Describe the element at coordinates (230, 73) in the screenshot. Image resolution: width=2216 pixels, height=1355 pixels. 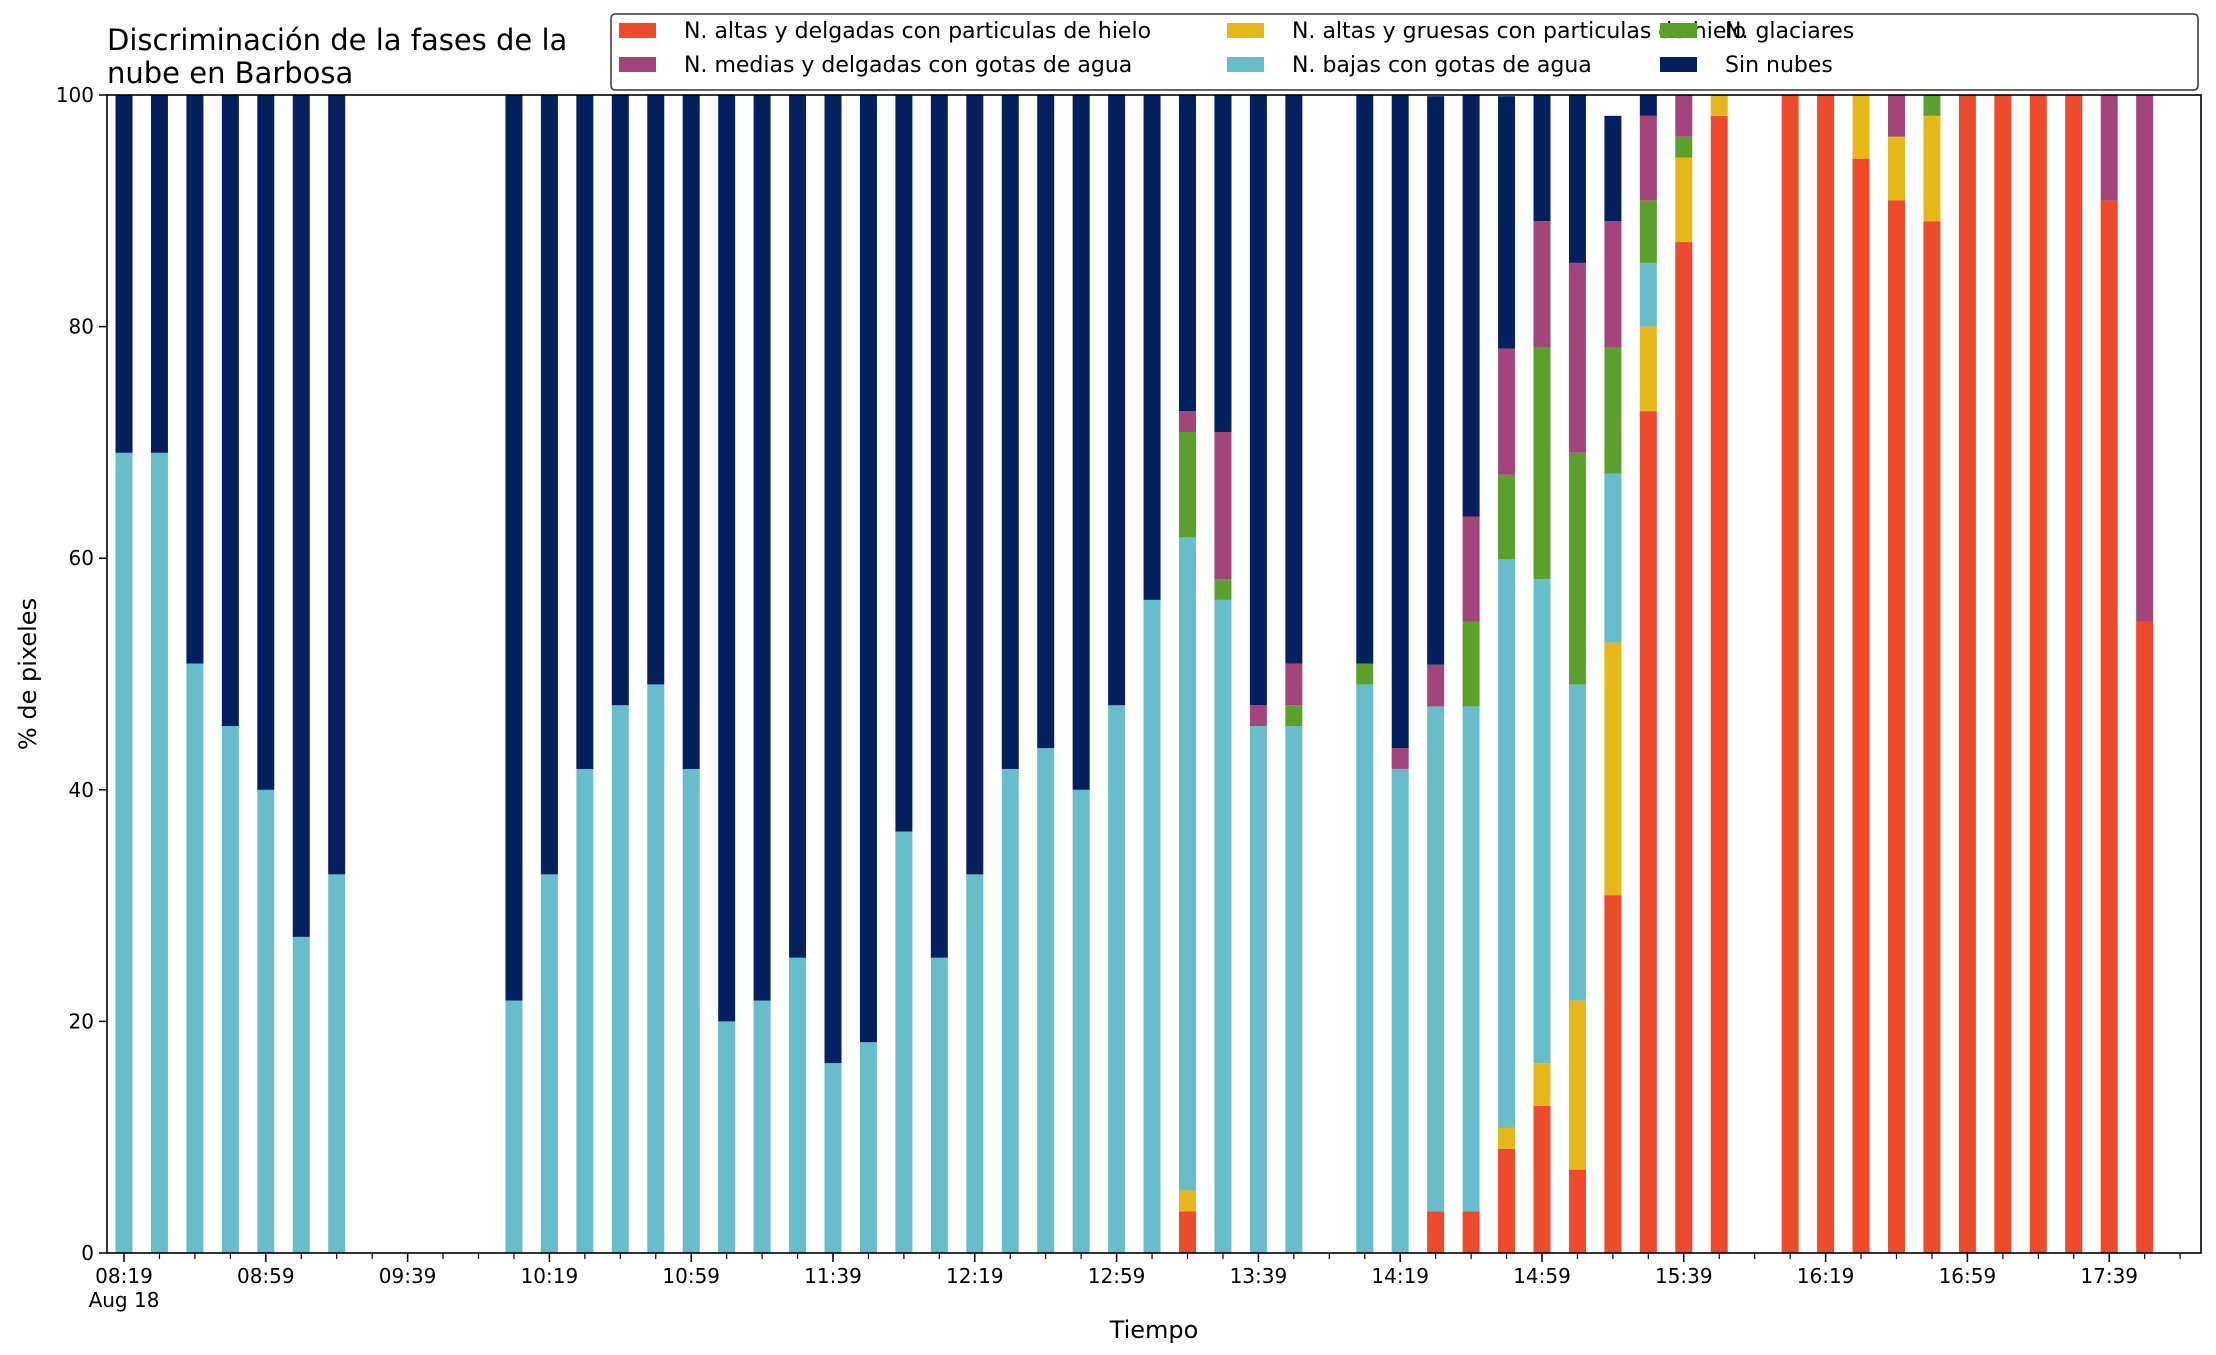
I see `chart-title-line-2: nube en Barbosa` at that location.